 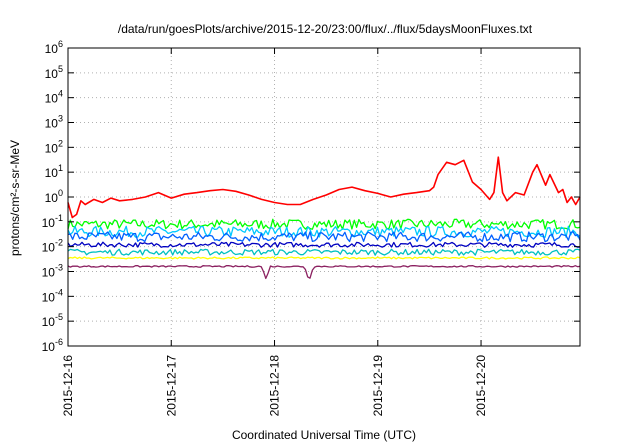 I want to click on y-tick-label: 10⁰, so click(x=54, y=196).